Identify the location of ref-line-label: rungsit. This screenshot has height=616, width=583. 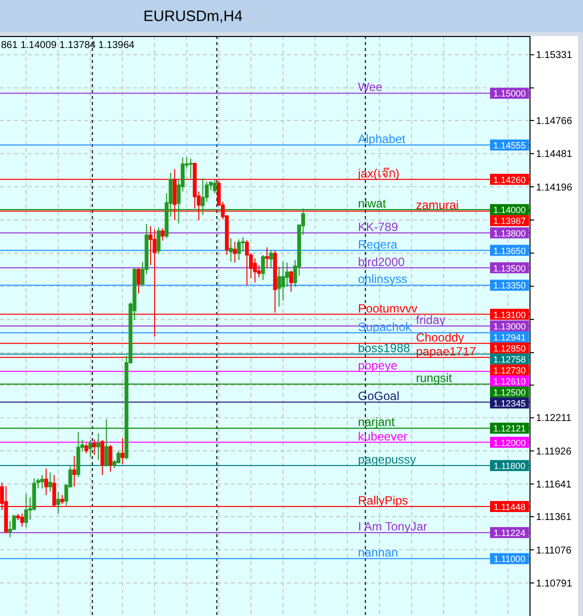
(434, 378).